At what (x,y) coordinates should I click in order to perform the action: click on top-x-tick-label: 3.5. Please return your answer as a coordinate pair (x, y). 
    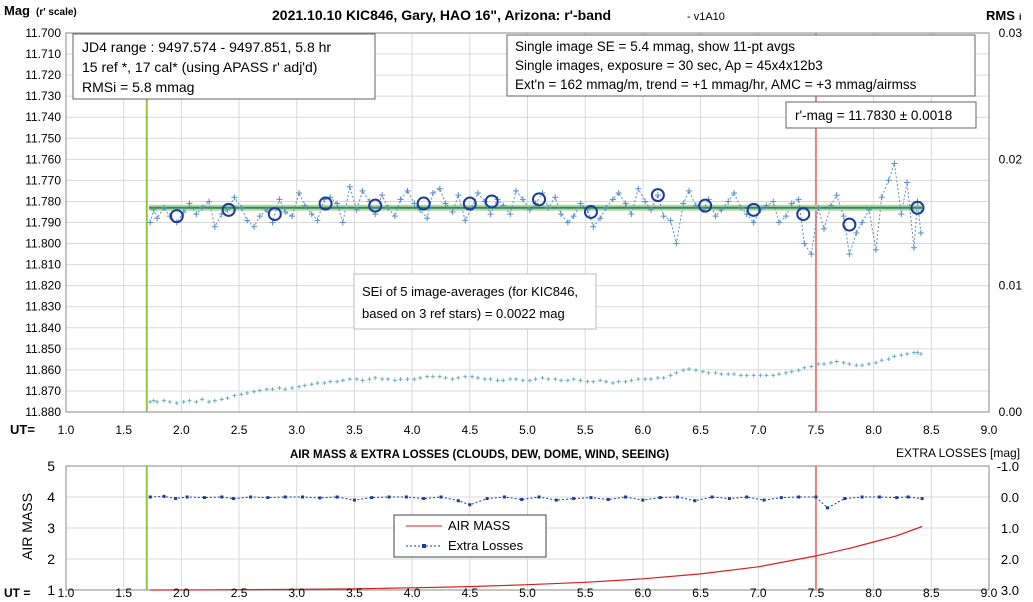
    Looking at the image, I should click on (354, 430).